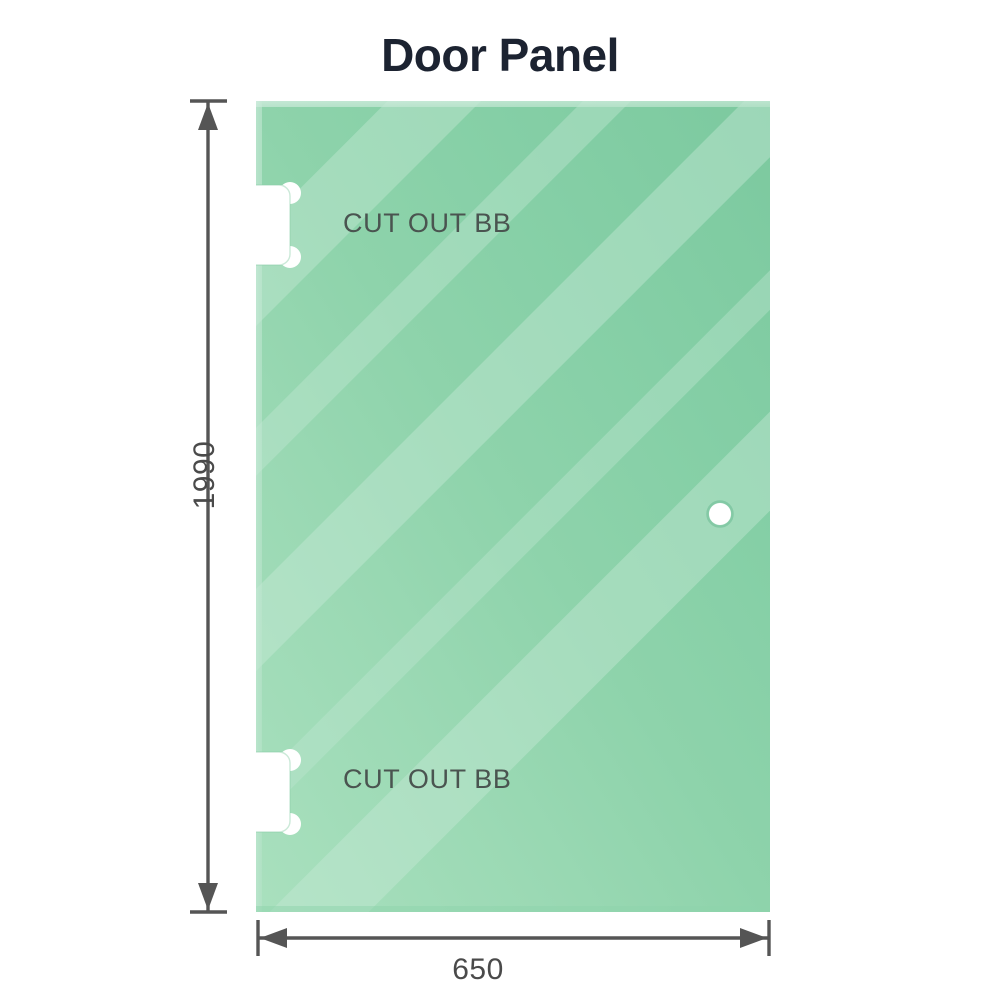 The height and width of the screenshot is (1000, 1000). What do you see at coordinates (500, 55) in the screenshot?
I see `page-title: Door Panel` at bounding box center [500, 55].